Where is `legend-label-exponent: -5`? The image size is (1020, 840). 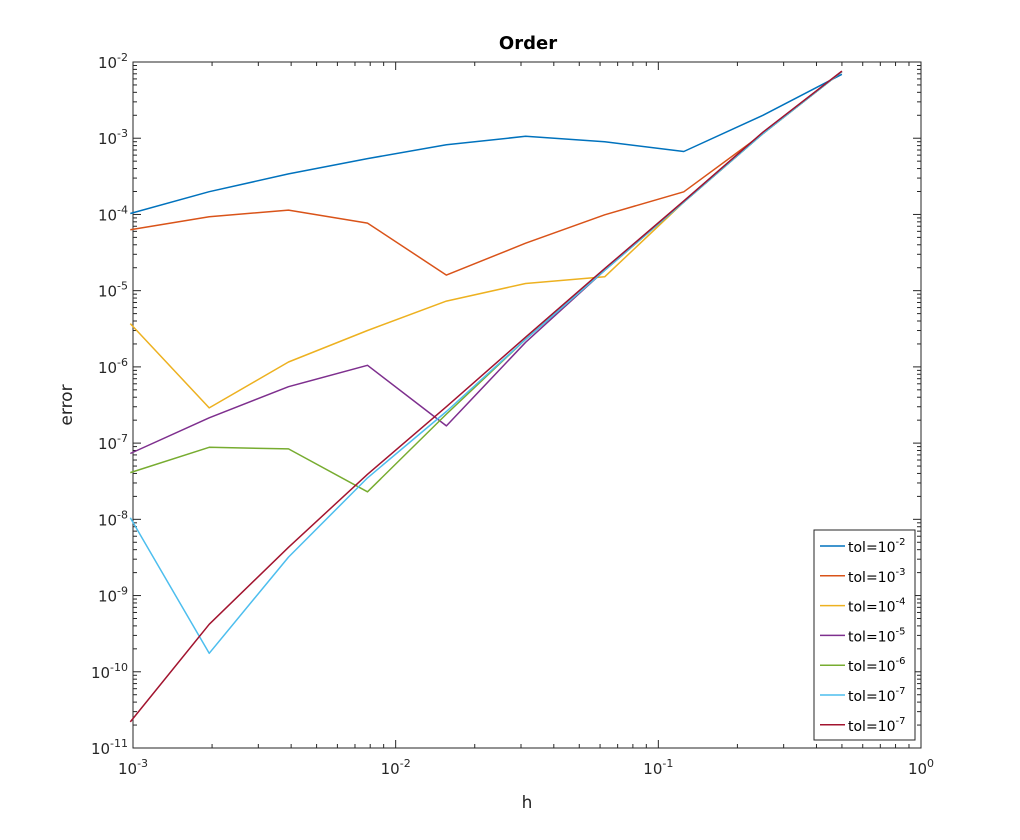 legend-label-exponent: -5 is located at coordinates (901, 631).